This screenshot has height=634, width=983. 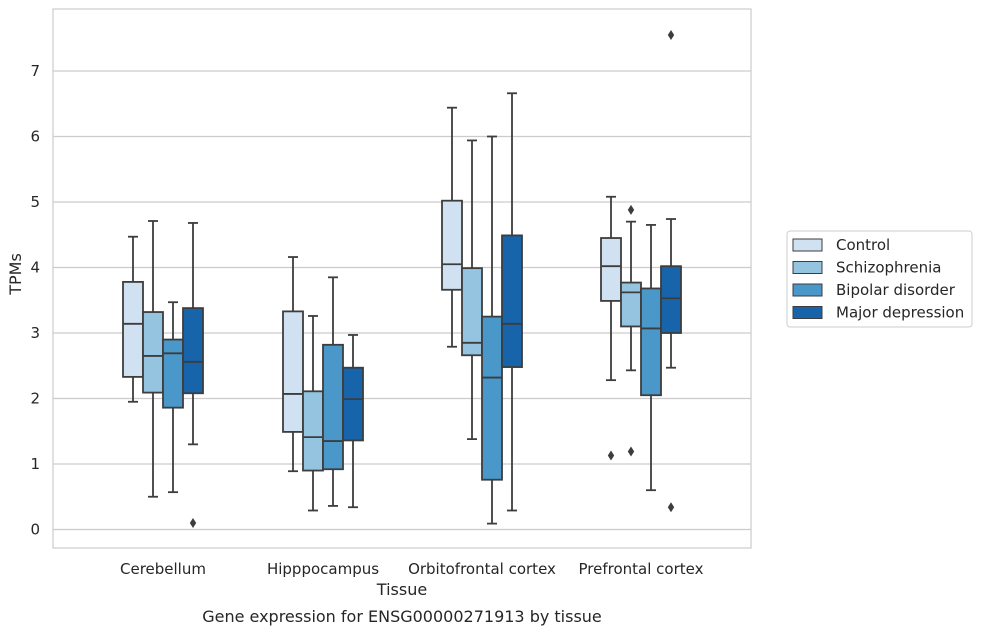 What do you see at coordinates (15, 274) in the screenshot?
I see `y-axis-title: TPMs` at bounding box center [15, 274].